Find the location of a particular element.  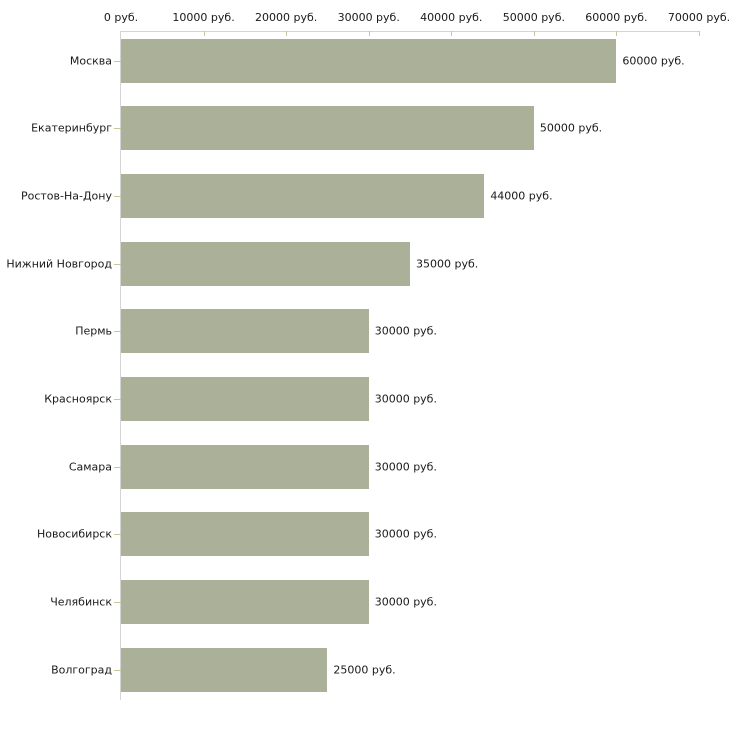

x-tick-label: 20000 руб. is located at coordinates (286, 17).